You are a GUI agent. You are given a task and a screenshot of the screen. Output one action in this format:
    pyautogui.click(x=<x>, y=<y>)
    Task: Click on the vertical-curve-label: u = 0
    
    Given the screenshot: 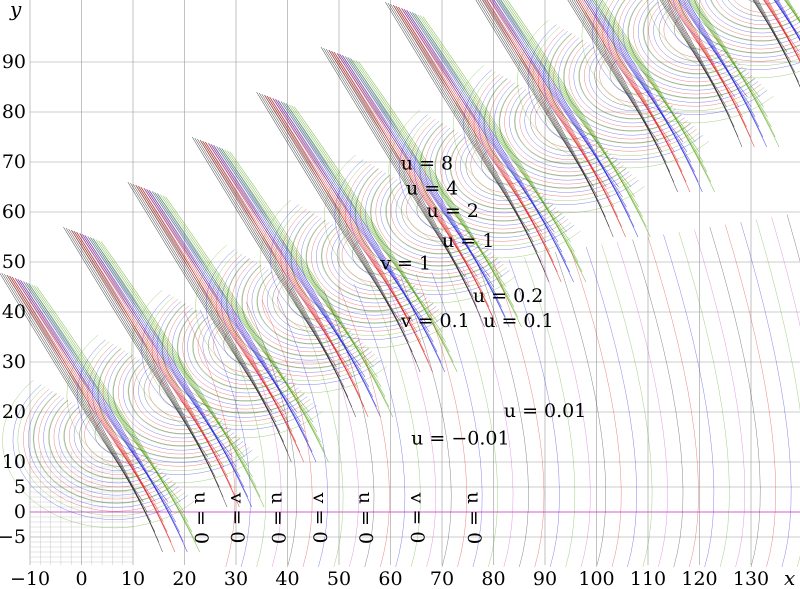 What is the action you would take?
    pyautogui.click(x=474, y=518)
    